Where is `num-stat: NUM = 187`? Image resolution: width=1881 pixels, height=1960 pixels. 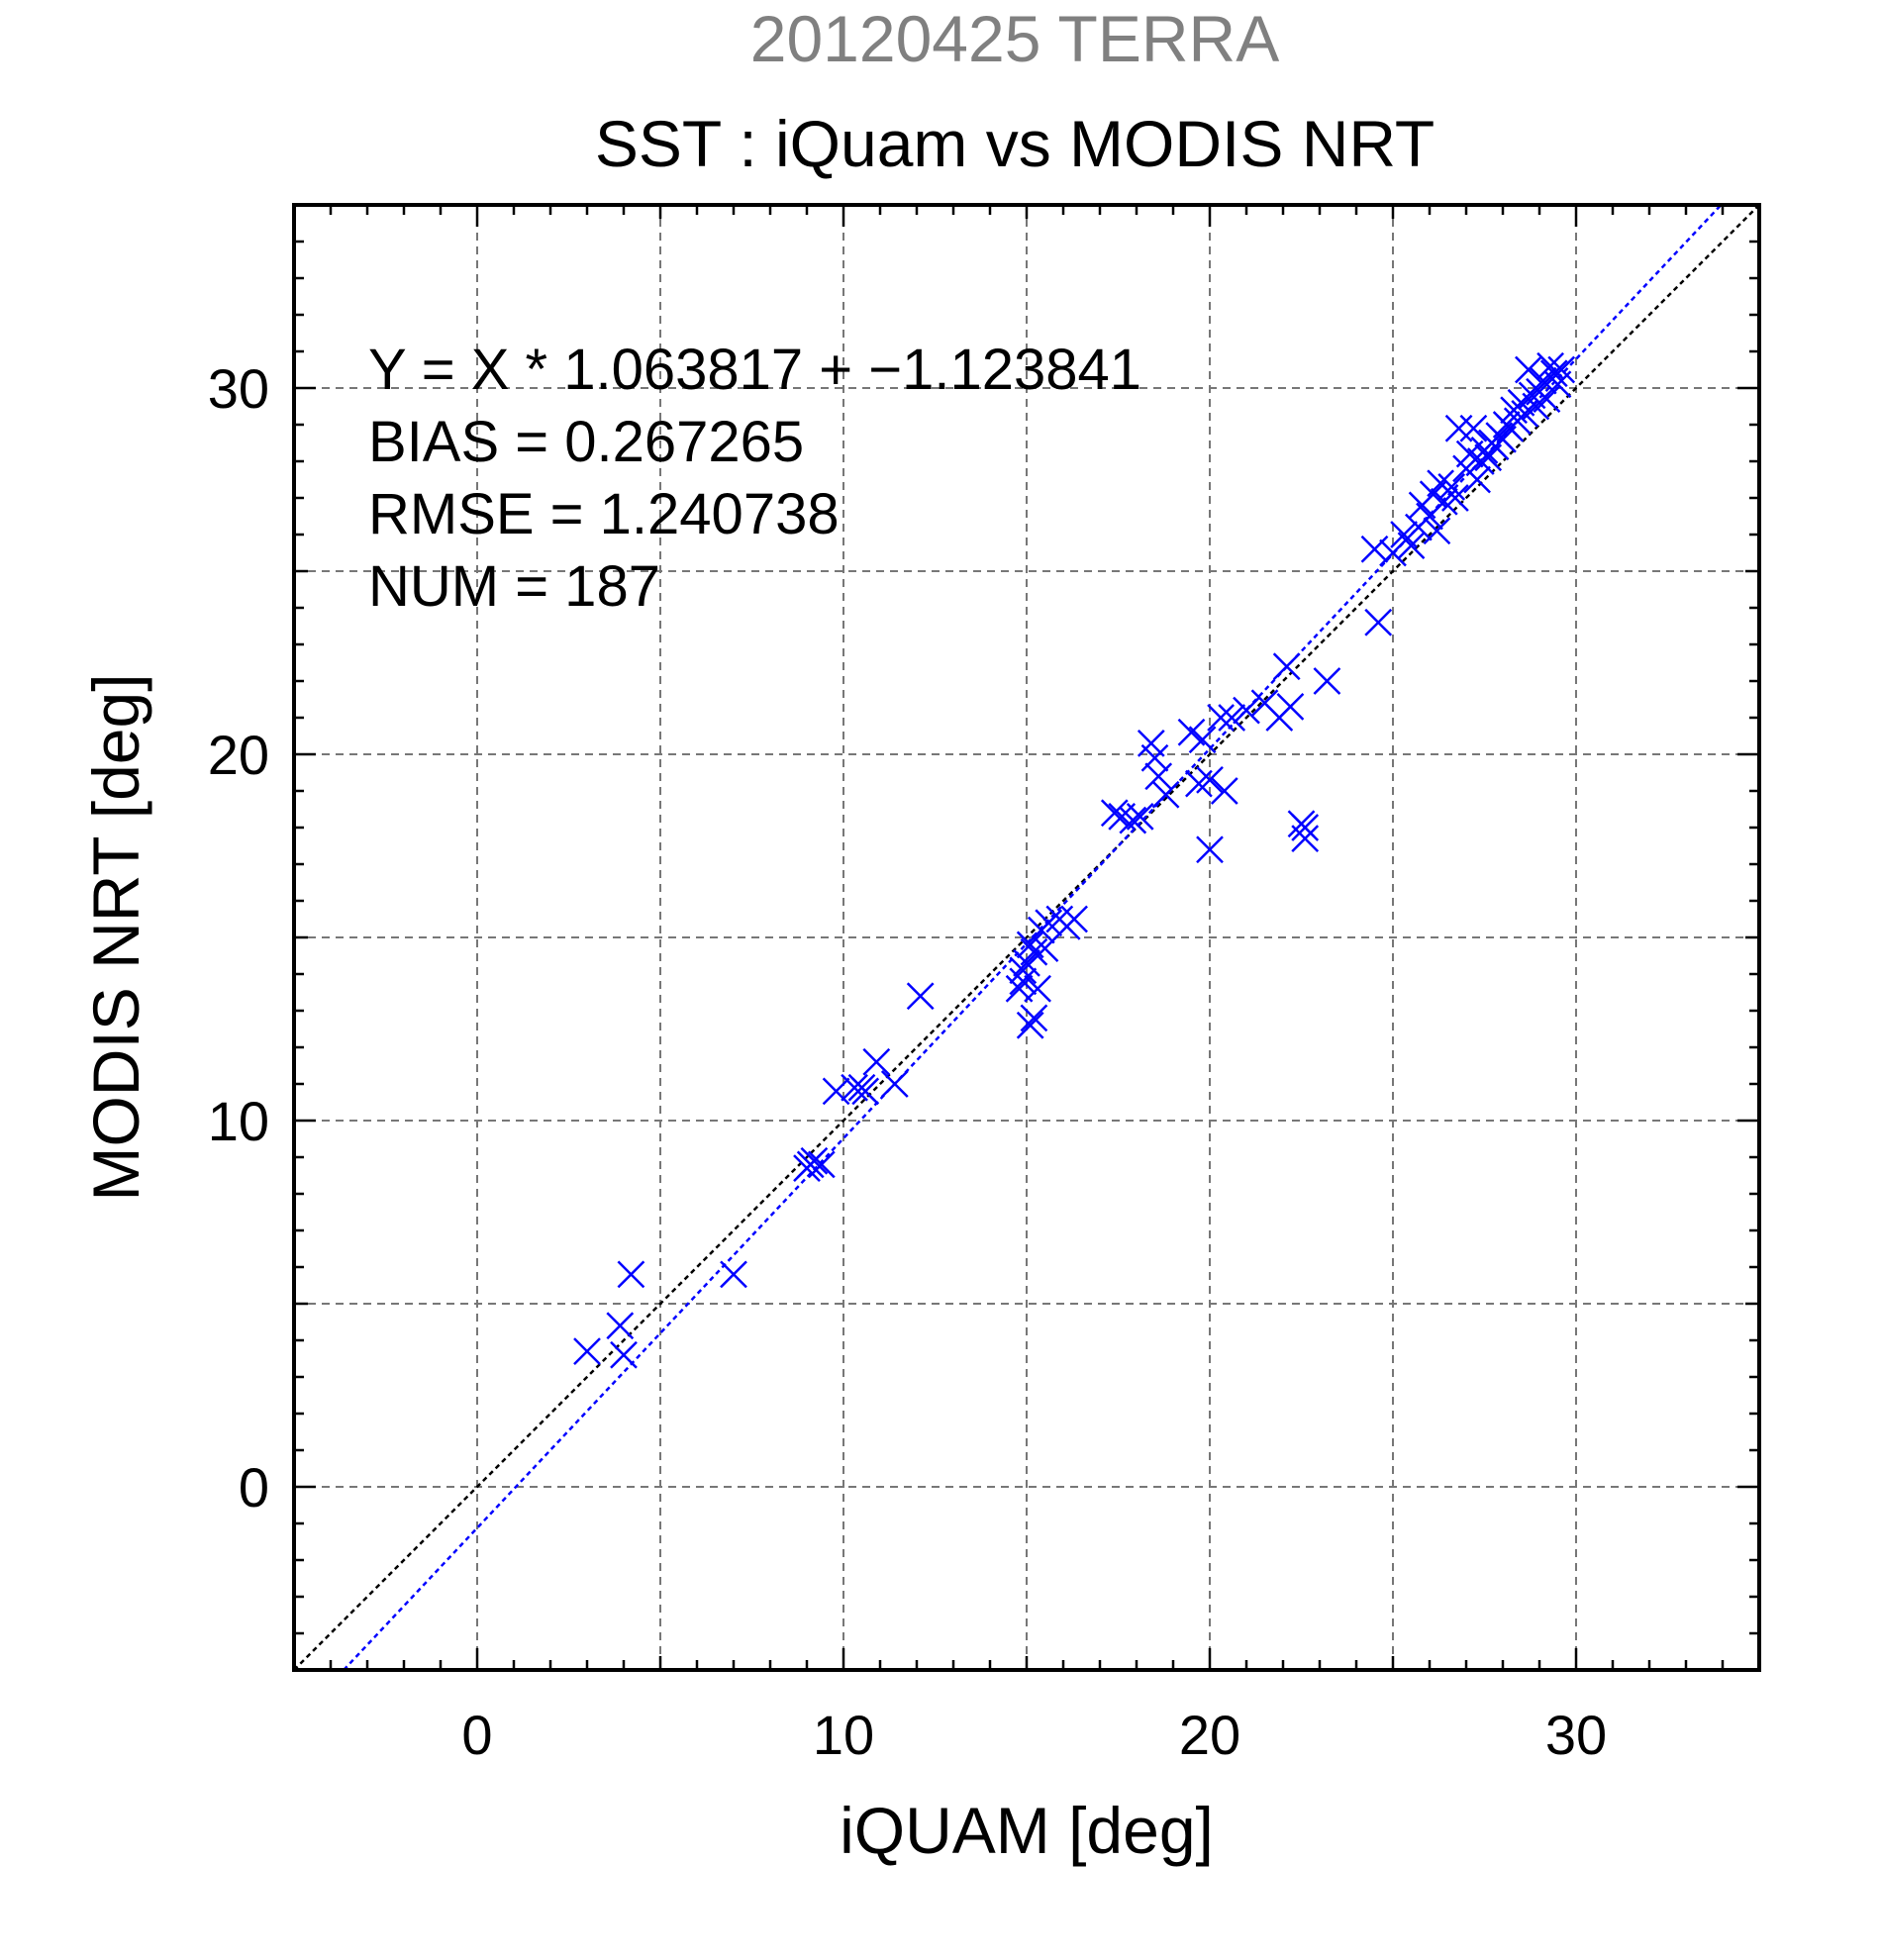
num-stat: NUM = 187 is located at coordinates (514, 586).